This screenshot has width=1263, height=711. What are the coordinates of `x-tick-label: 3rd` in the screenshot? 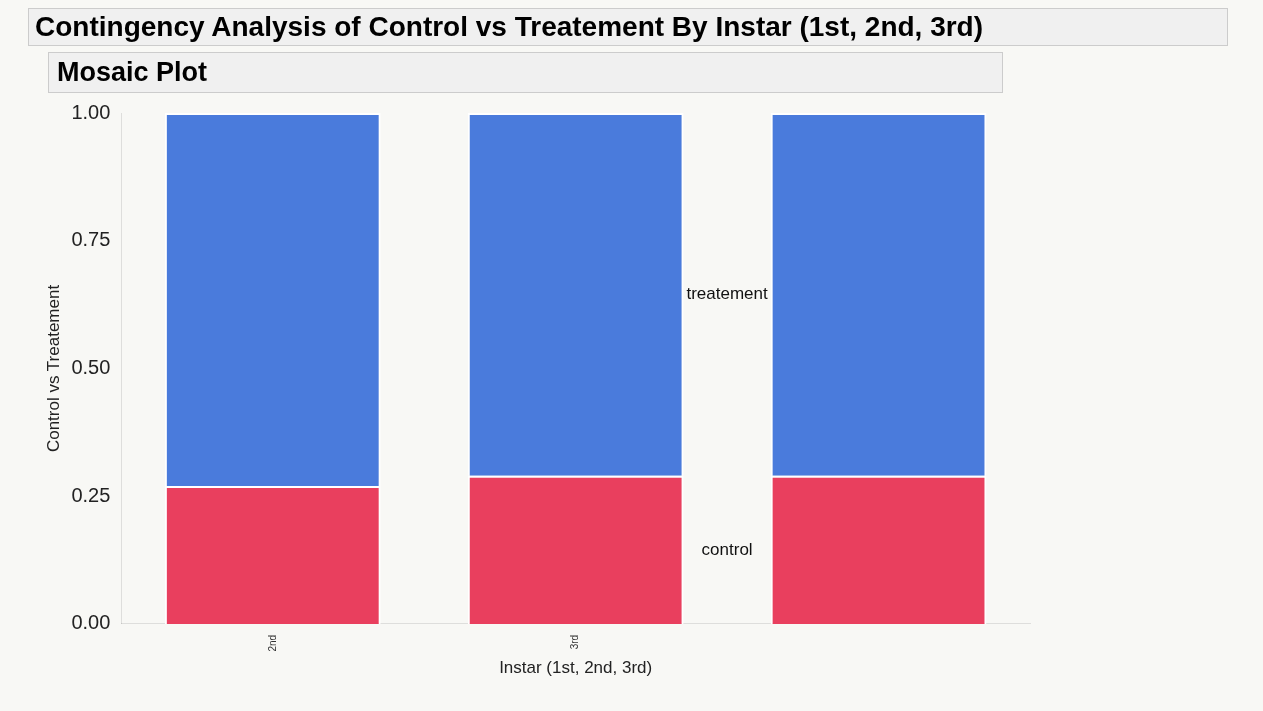 It's located at (575, 642).